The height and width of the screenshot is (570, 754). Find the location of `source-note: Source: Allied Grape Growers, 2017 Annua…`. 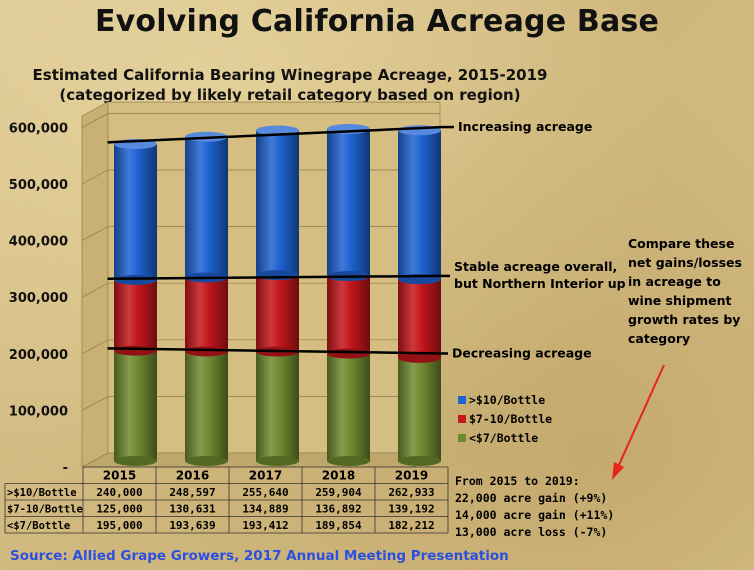

source-note: Source: Allied Grape Growers, 2017 Annua… is located at coordinates (259, 556).